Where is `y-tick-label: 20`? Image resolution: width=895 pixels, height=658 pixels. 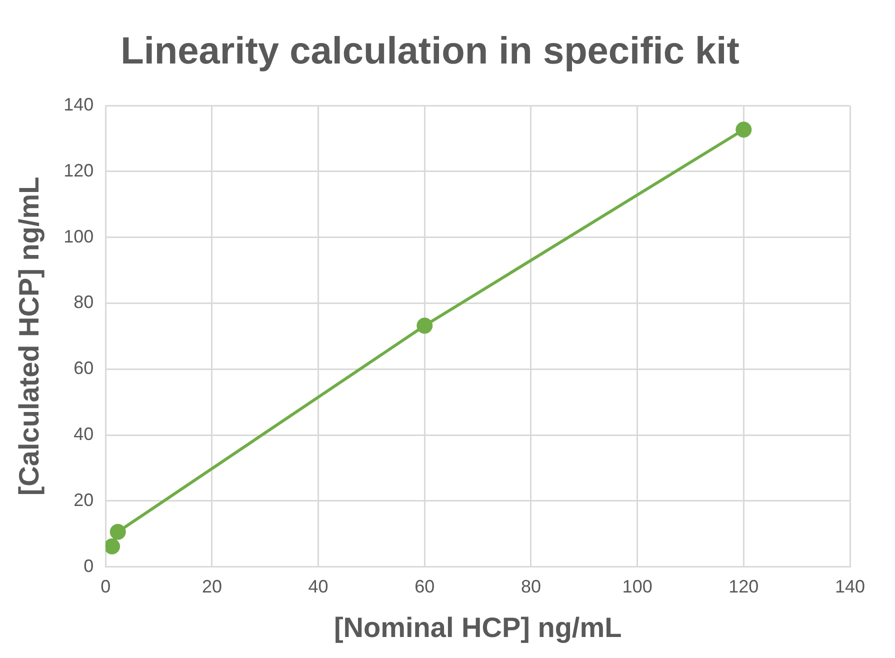 y-tick-label: 20 is located at coordinates (84, 500).